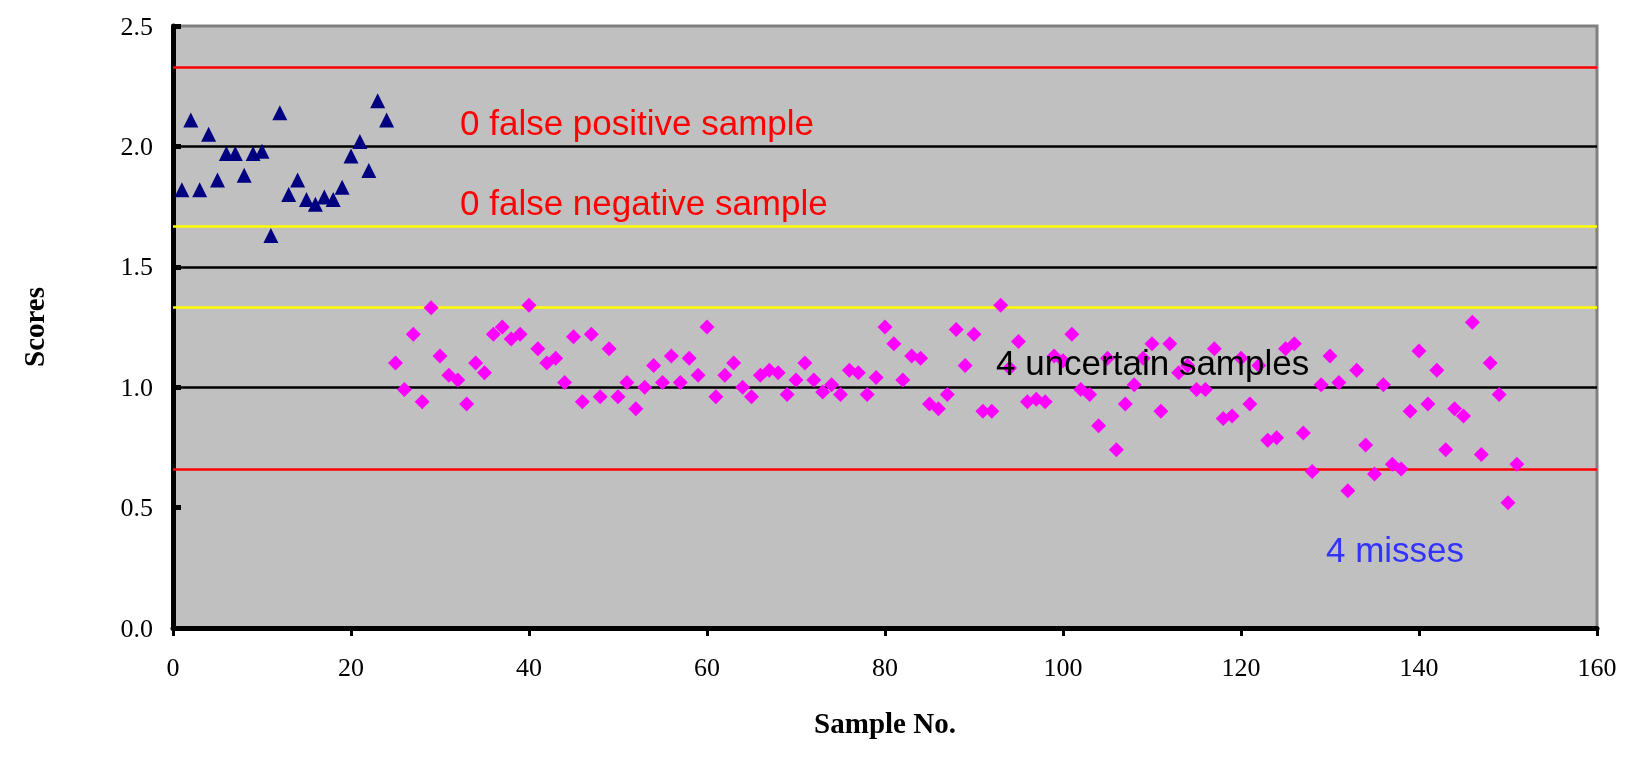 The width and height of the screenshot is (1640, 781). Describe the element at coordinates (1241, 667) in the screenshot. I see `x-tick-label: 120` at that location.